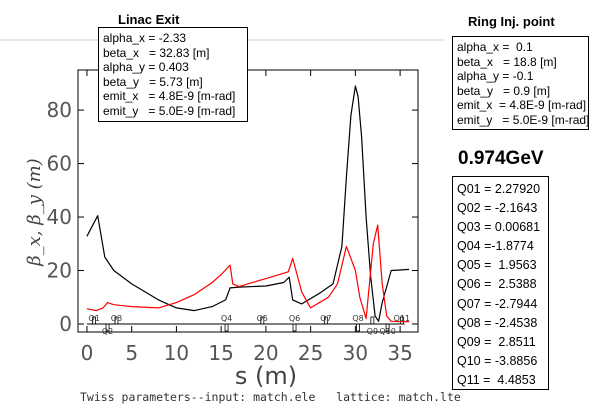 The height and width of the screenshot is (408, 589). What do you see at coordinates (169, 96) in the screenshot?
I see `linac-param: emit_x = 4.8E-9 [m-rad]` at bounding box center [169, 96].